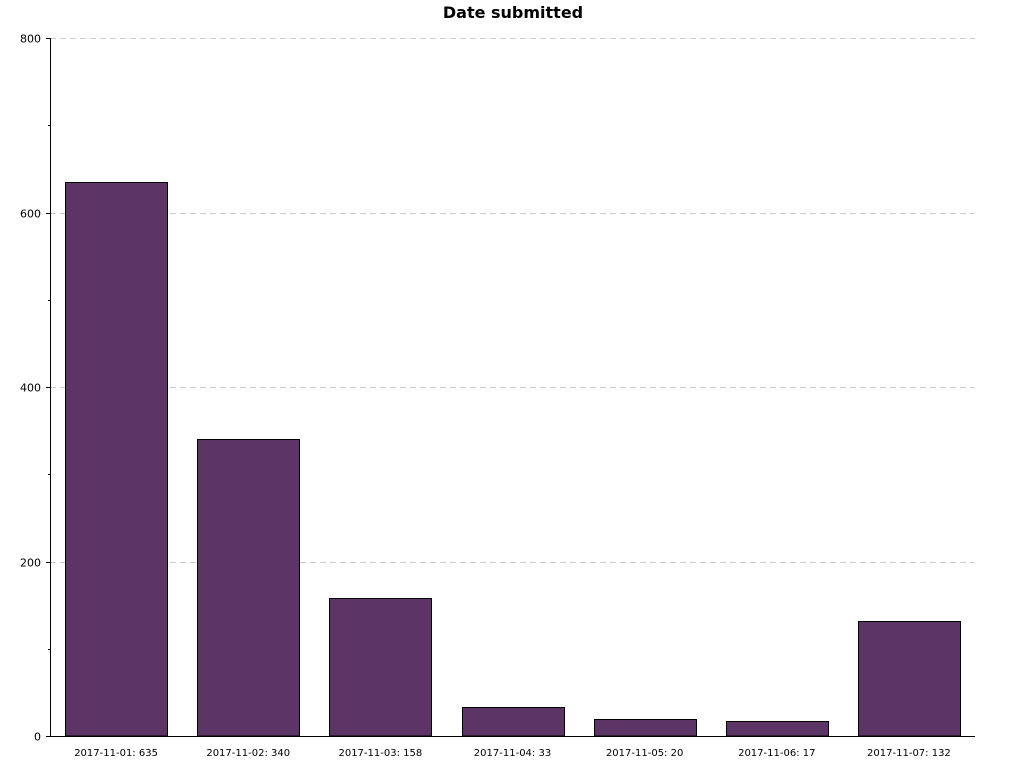 This screenshot has width=1024, height=768. I want to click on y-tick-label-600: 600, so click(30, 214).